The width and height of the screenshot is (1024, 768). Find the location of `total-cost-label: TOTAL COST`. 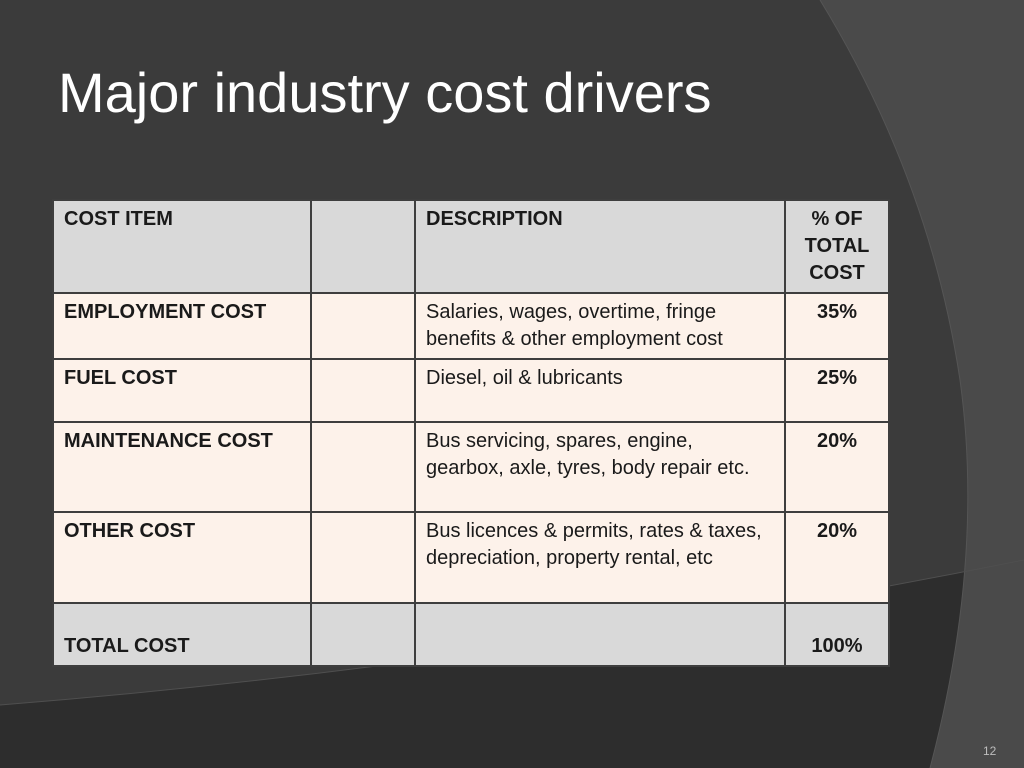

total-cost-label: TOTAL COST is located at coordinates (182, 634).